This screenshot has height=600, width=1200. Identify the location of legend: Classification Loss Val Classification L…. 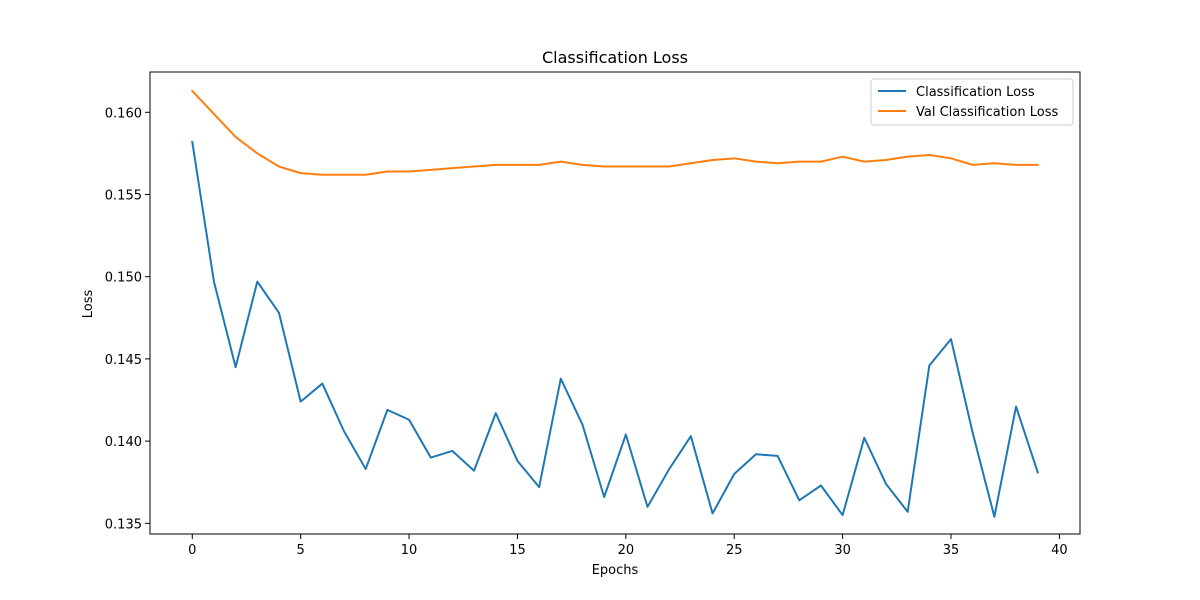
(972, 102).